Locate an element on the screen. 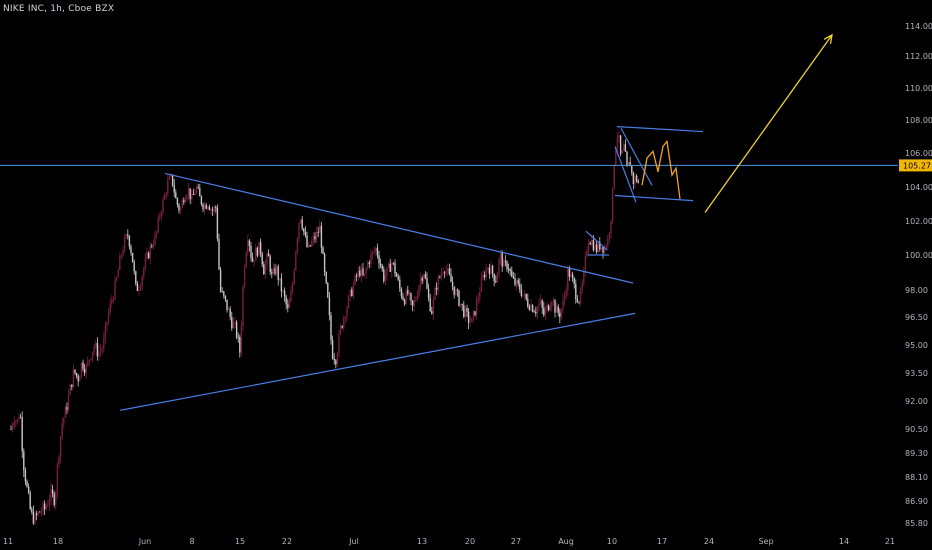 This screenshot has width=932, height=550. x-tick-label: Jul is located at coordinates (353, 541).